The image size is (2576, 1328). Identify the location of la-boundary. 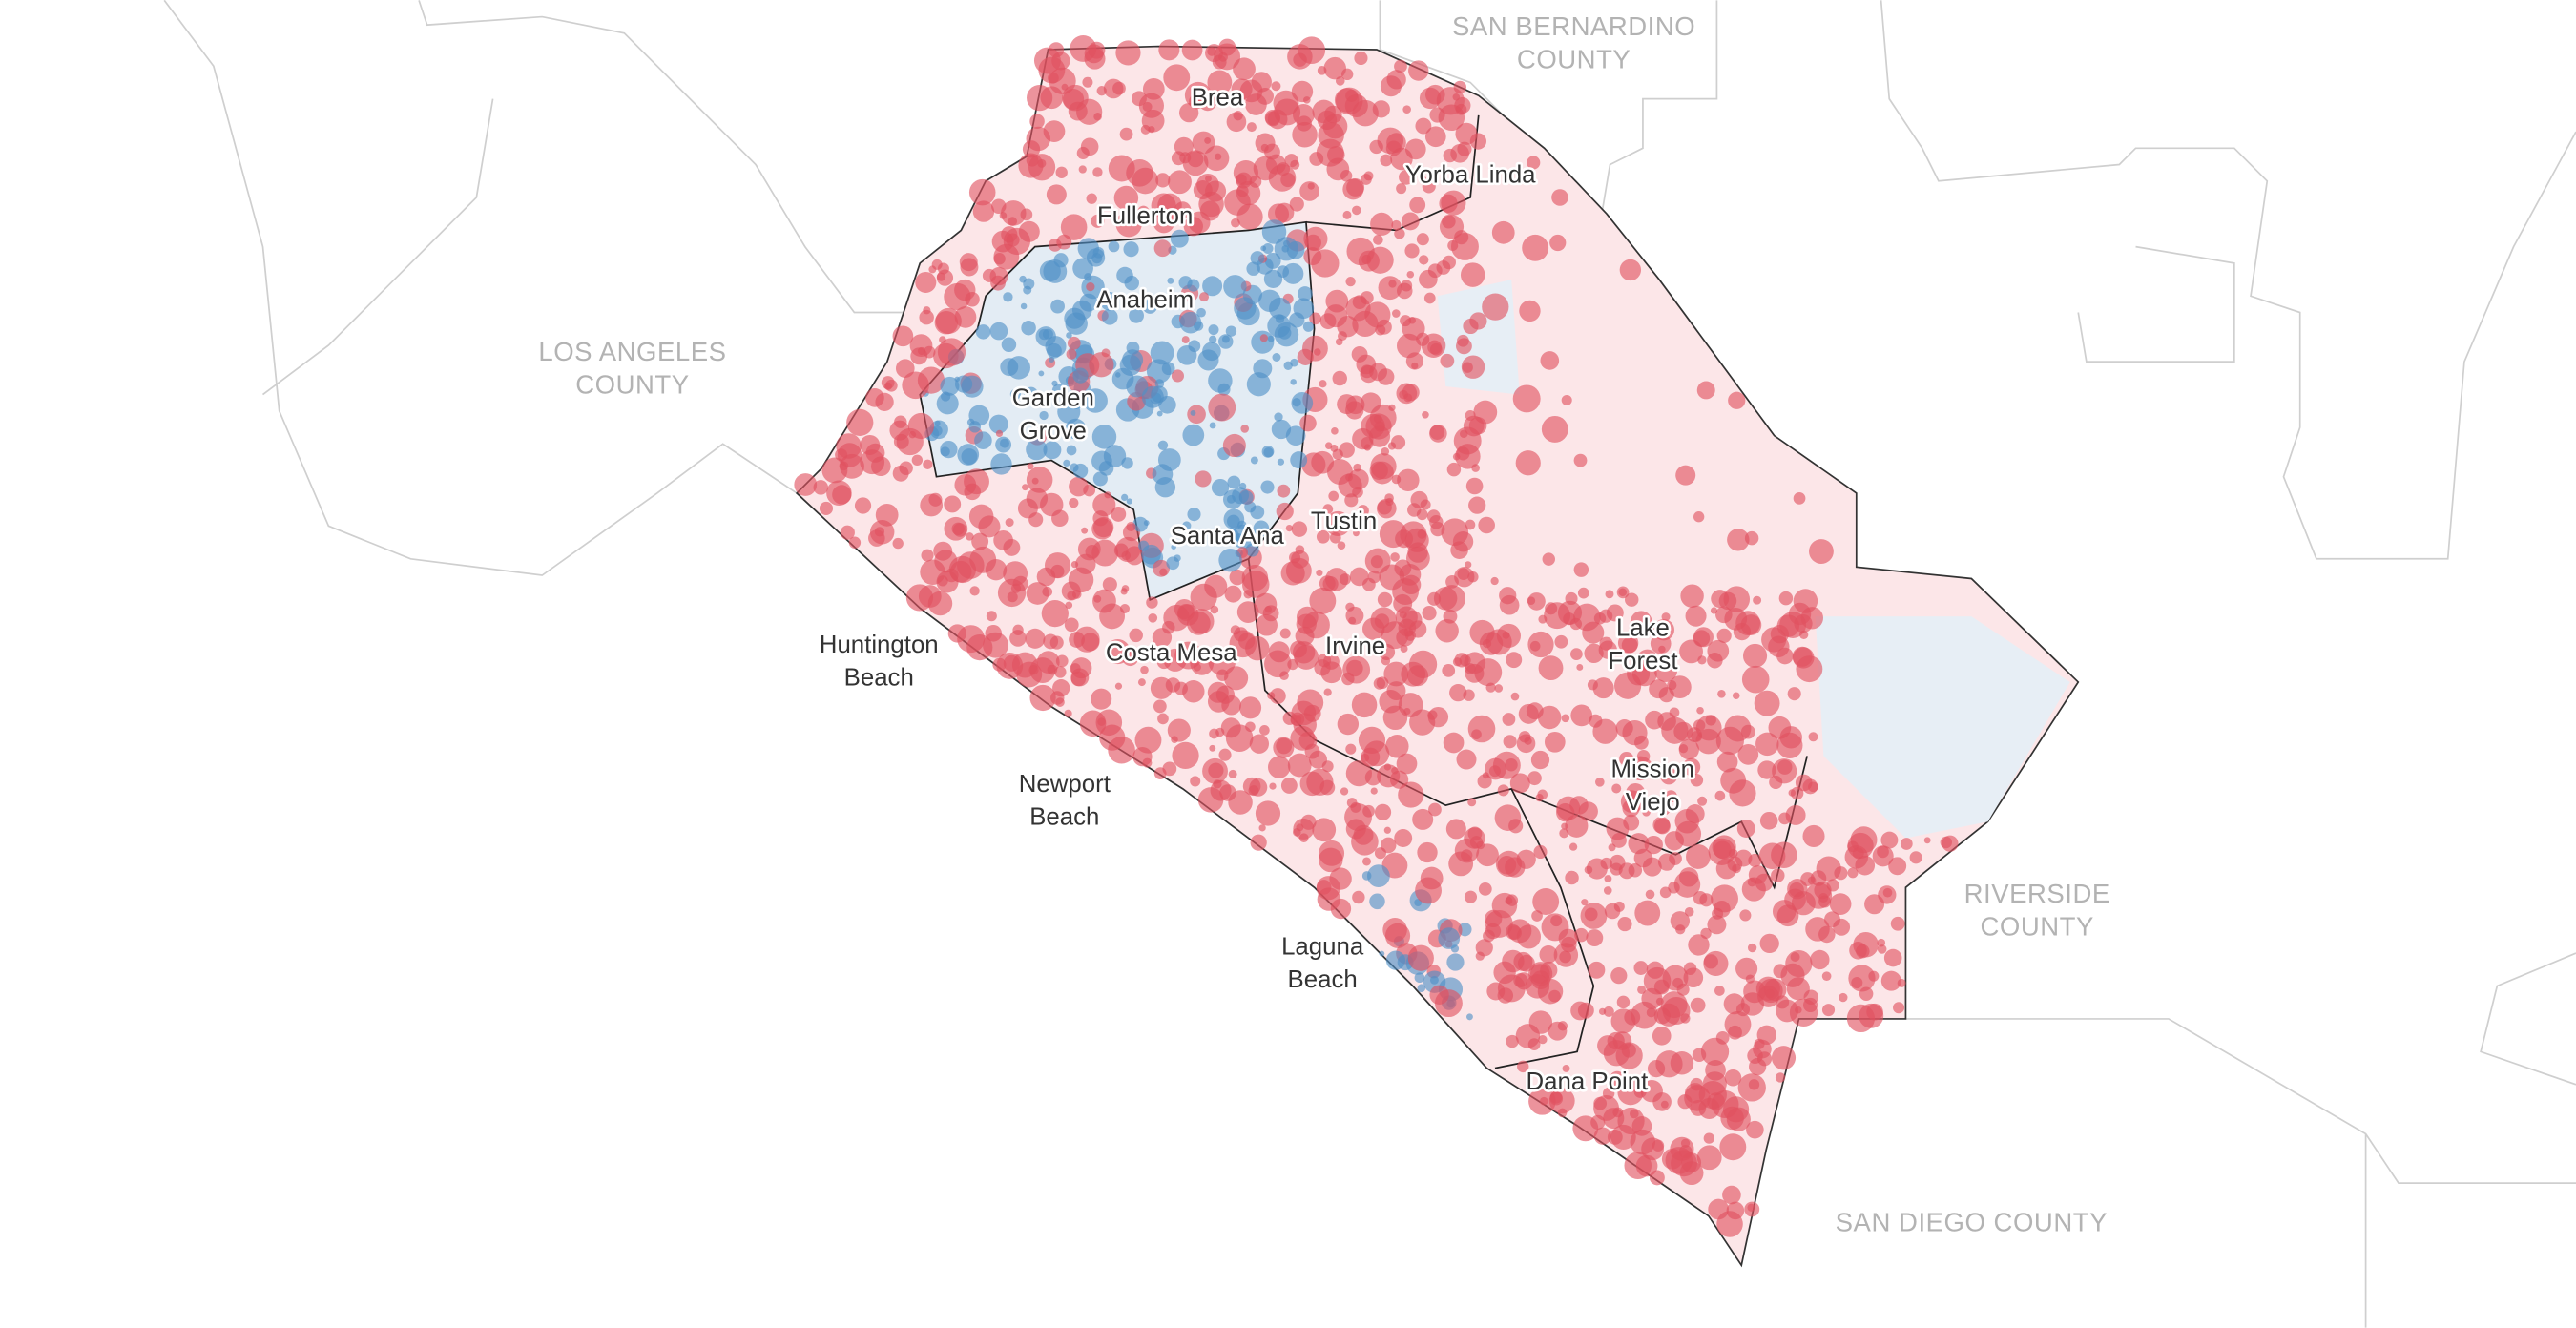
(377, 247).